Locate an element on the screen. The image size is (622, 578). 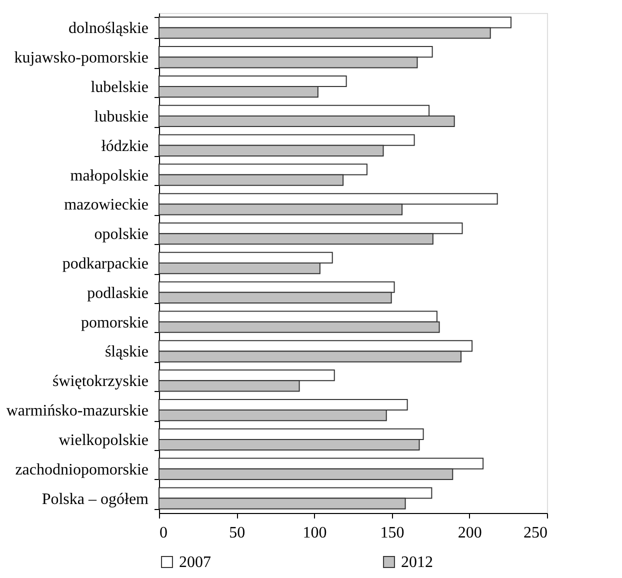
legend-label: 2007 is located at coordinates (195, 562).